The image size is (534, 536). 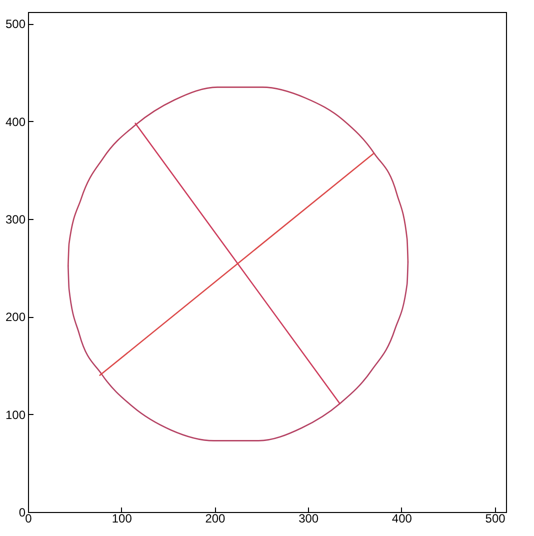 I want to click on x-tick-label: 500, so click(x=495, y=519).